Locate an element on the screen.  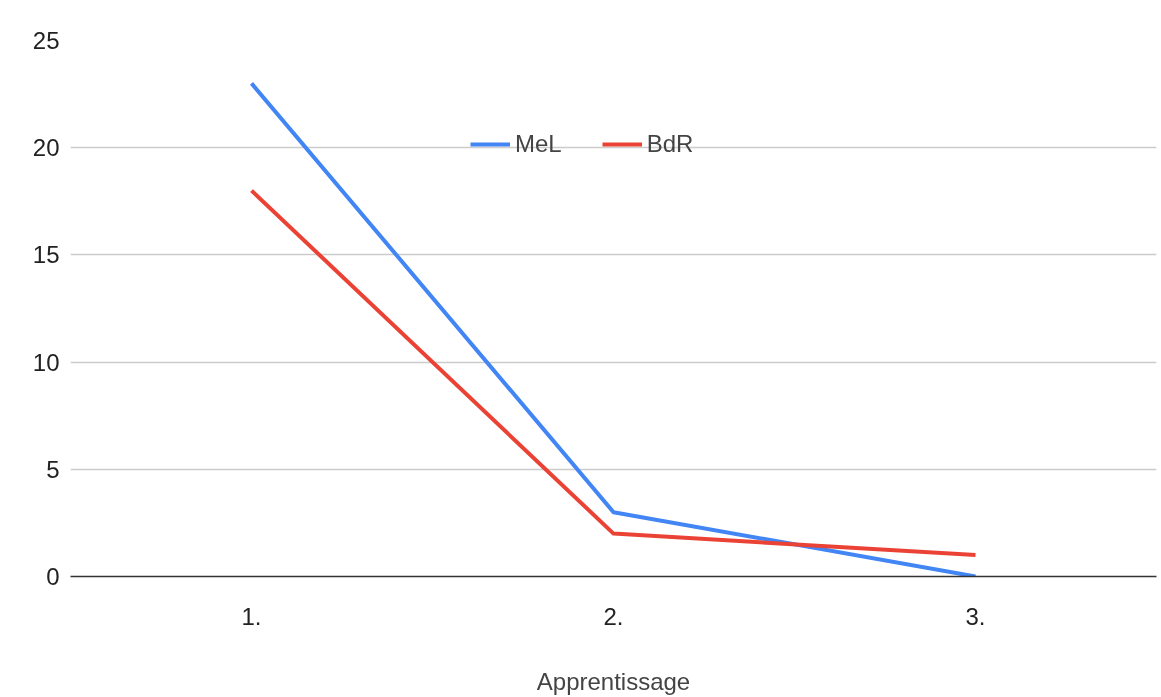
y-tick-label: 20 is located at coordinates (46, 148).